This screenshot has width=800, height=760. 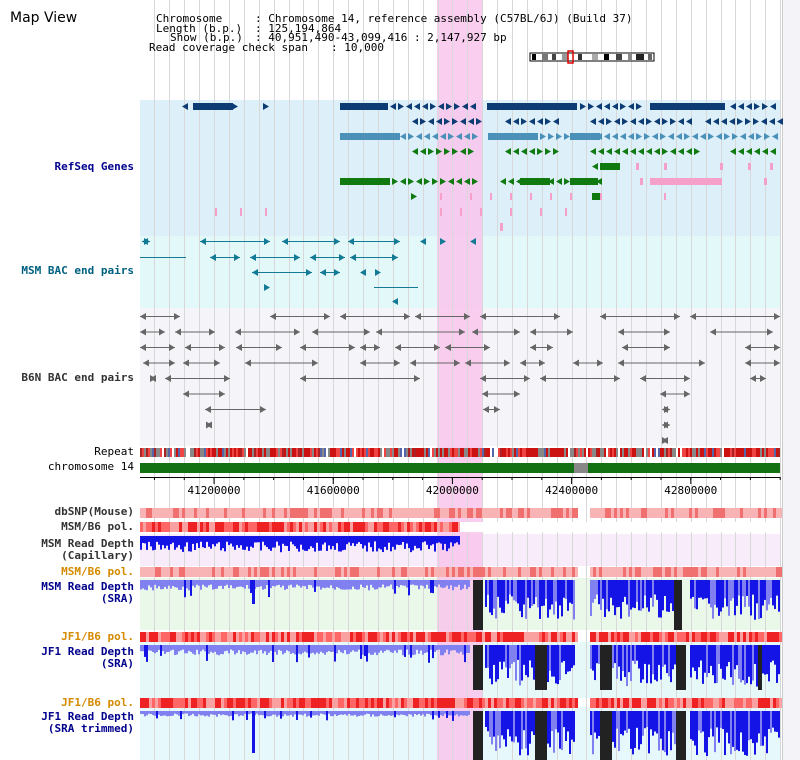 I want to click on track-label-jf1-b6-pol-2: JF1/B6 pol., so click(x=97, y=702).